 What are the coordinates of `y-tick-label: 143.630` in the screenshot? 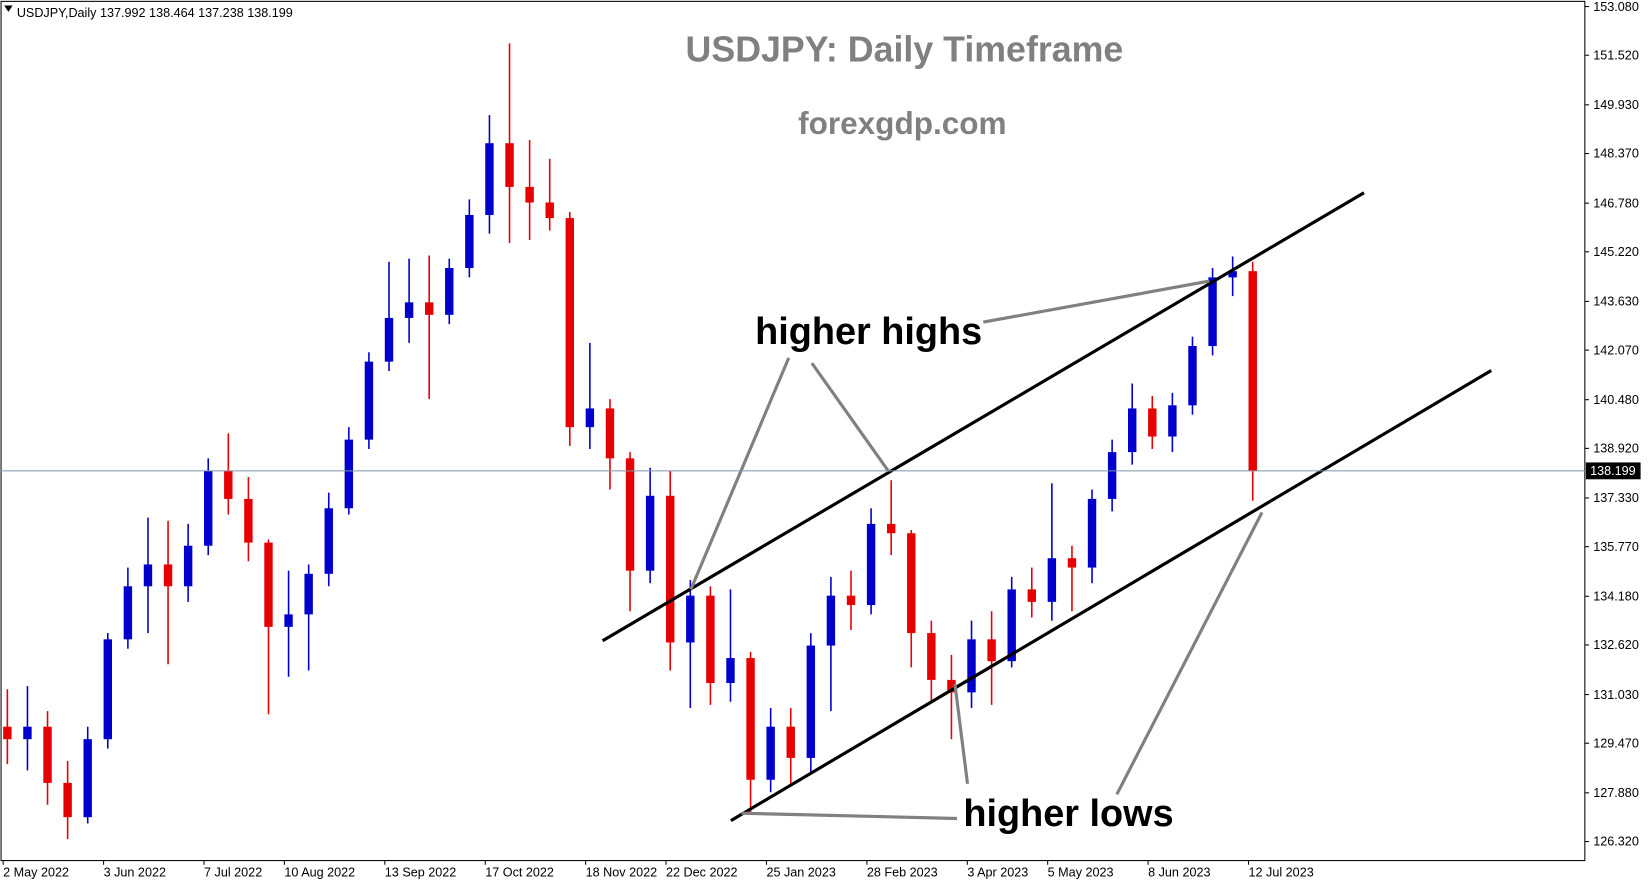 It's located at (1616, 302).